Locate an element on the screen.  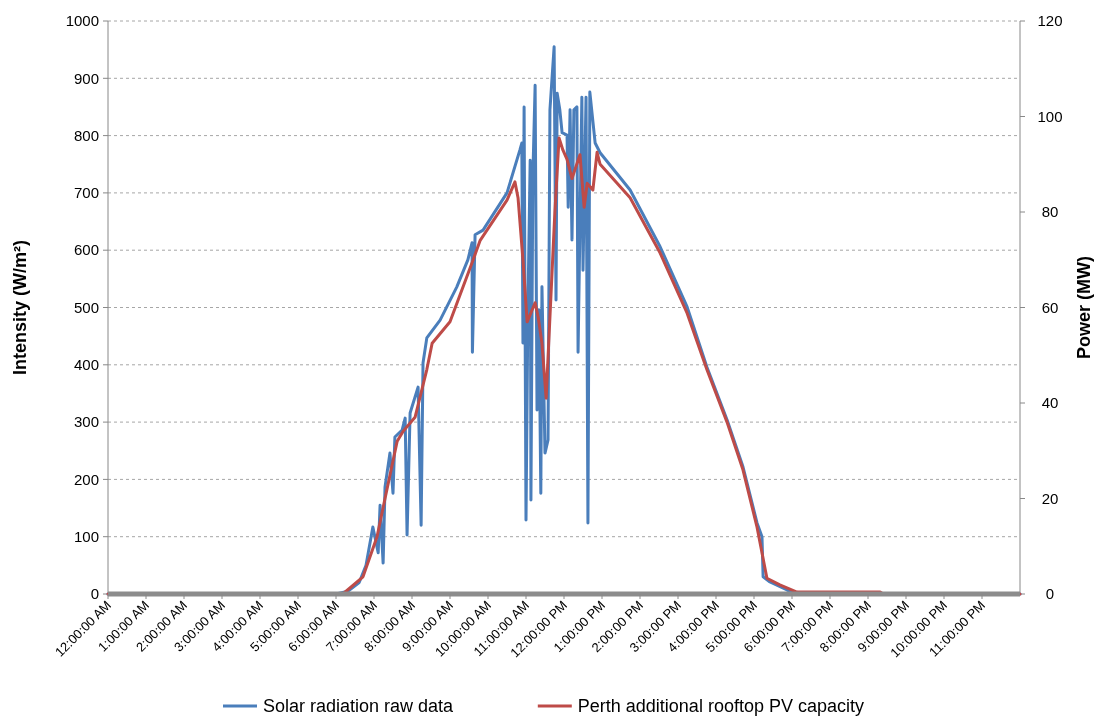
y-tick-label: 300 is located at coordinates (86, 422).